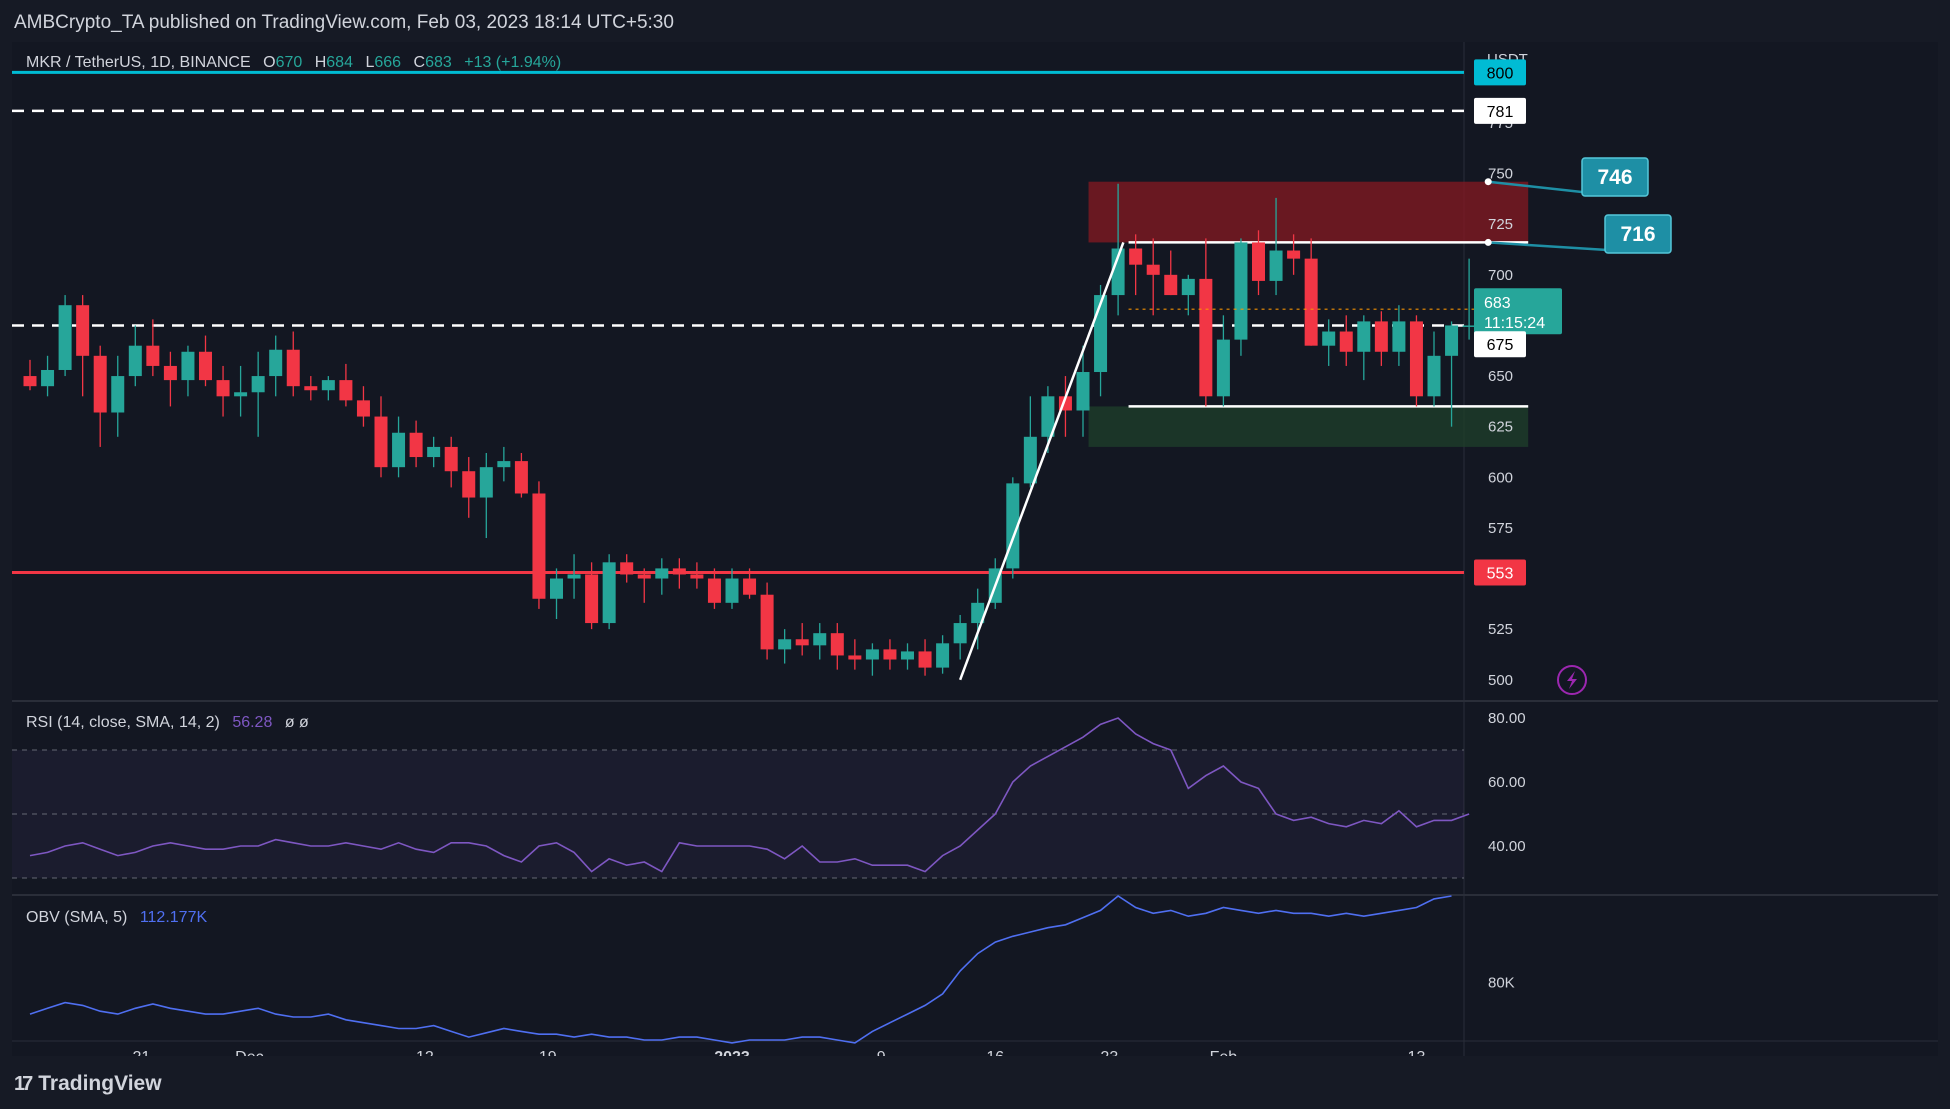  Describe the element at coordinates (269, 62) in the screenshot. I see `open-label: O` at that location.